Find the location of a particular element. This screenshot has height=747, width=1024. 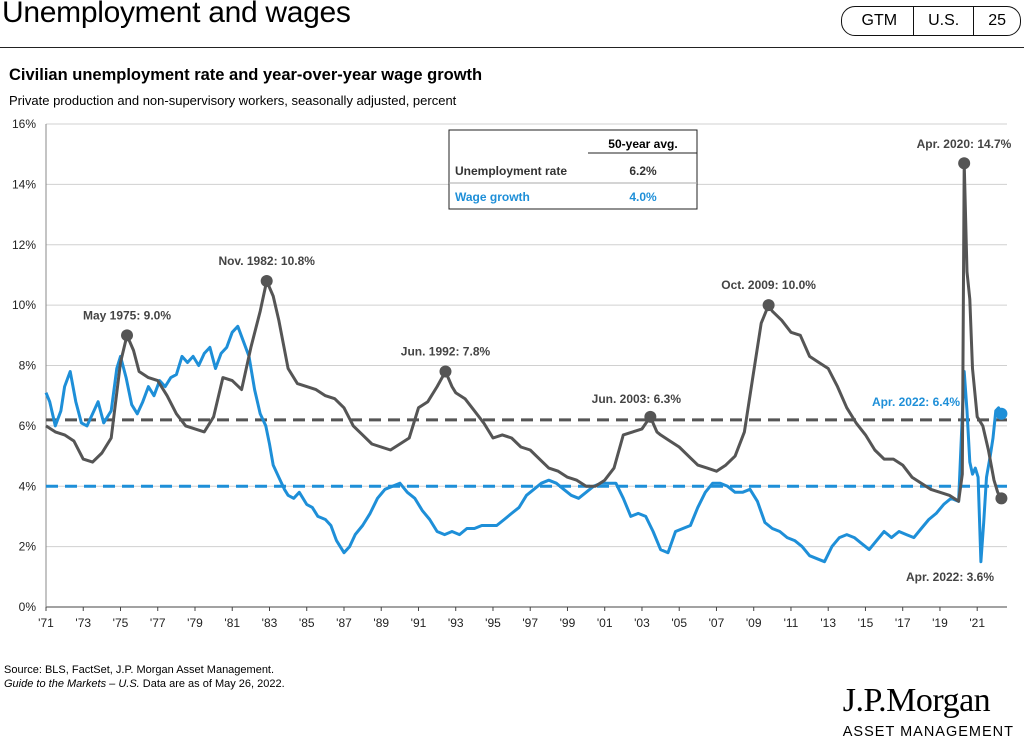

y-tick-label: 16% is located at coordinates (24, 124).